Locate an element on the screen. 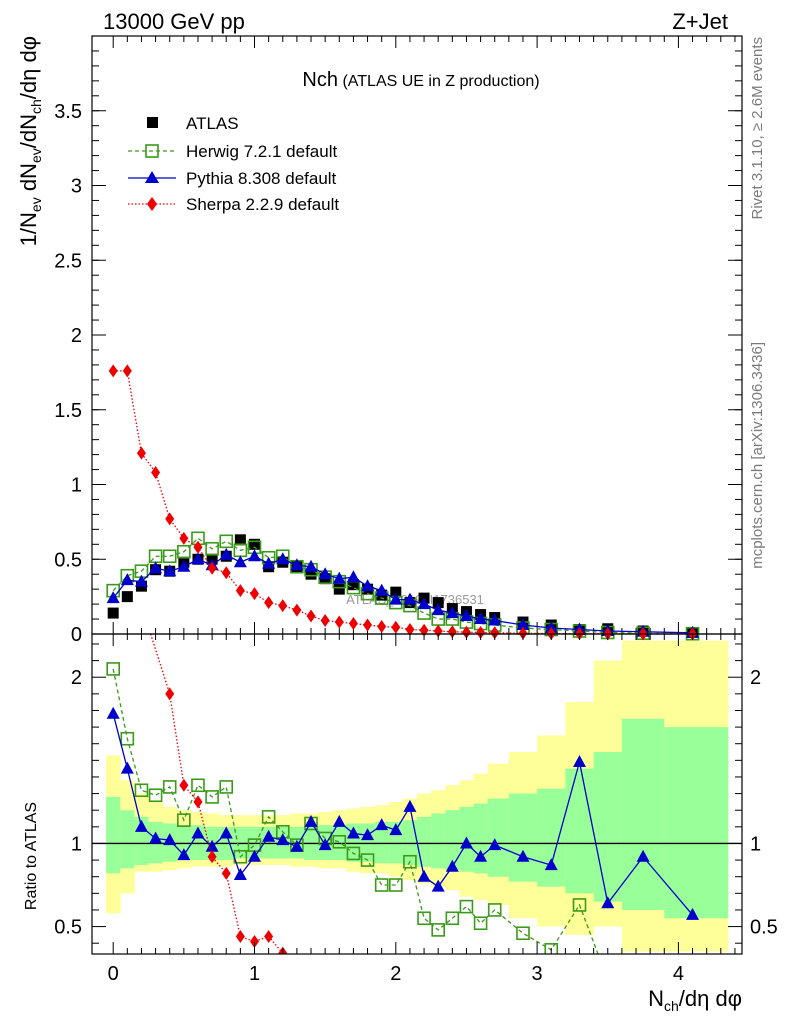  legend-marker-herwig is located at coordinates (152, 151).